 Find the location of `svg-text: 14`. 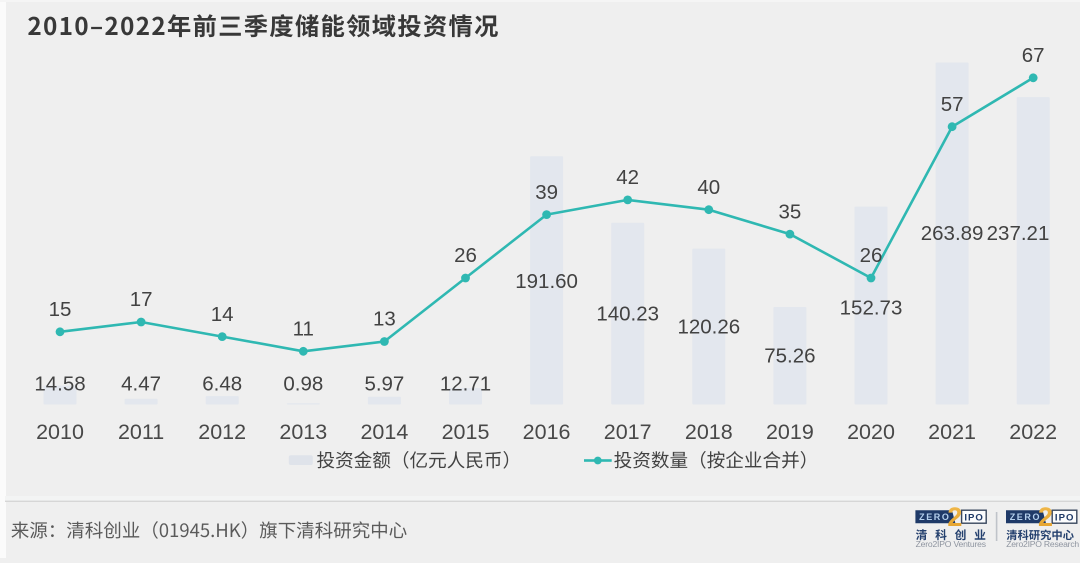

svg-text: 14 is located at coordinates (222, 314).